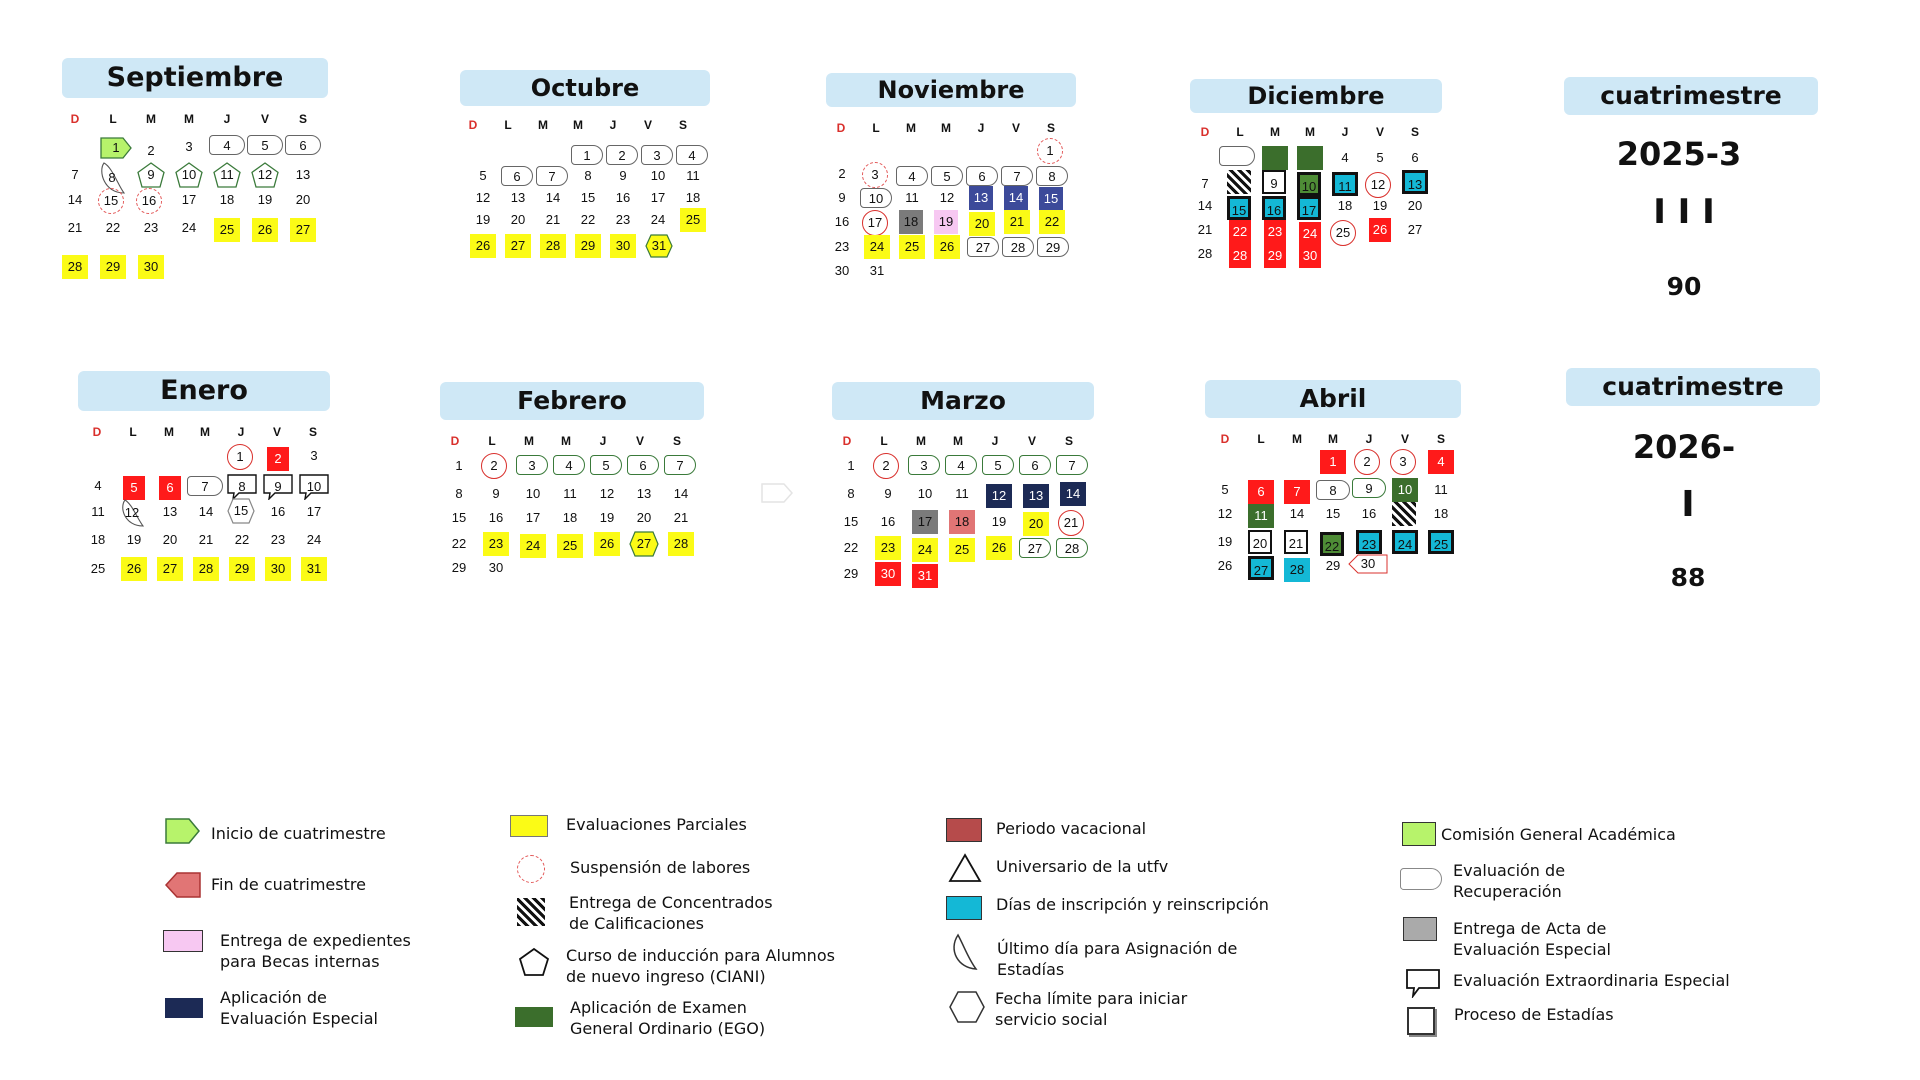  I want to click on cuatrimestre-roman-1: I I I, so click(1684, 212).